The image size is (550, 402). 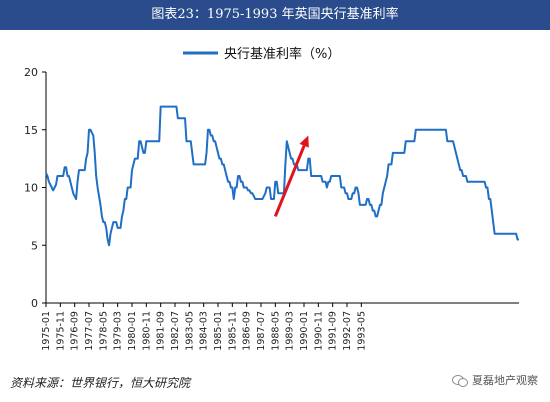 I want to click on legend-label: 央行基准利率（%）, so click(x=282, y=54).